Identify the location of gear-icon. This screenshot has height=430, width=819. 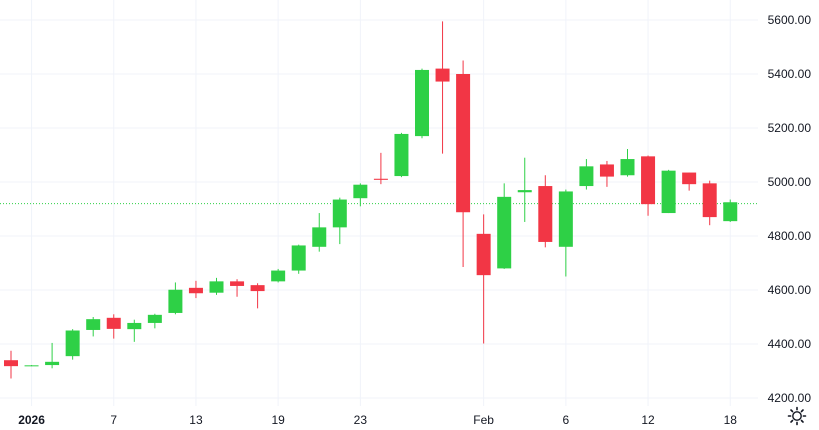
(797, 416).